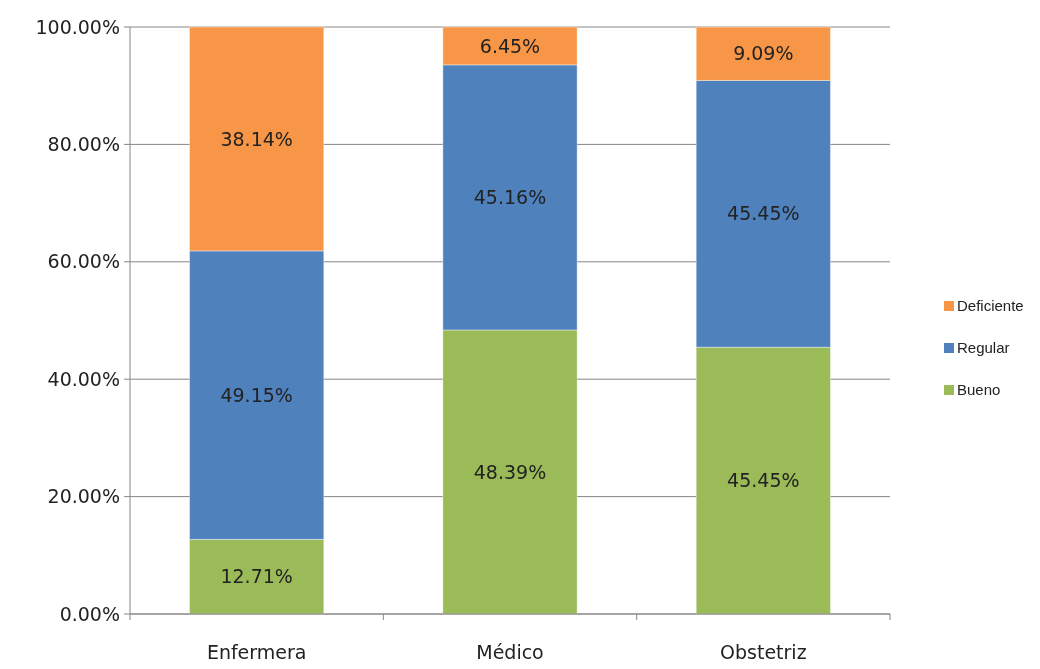  I want to click on legend-label: Deficiente, so click(990, 306).